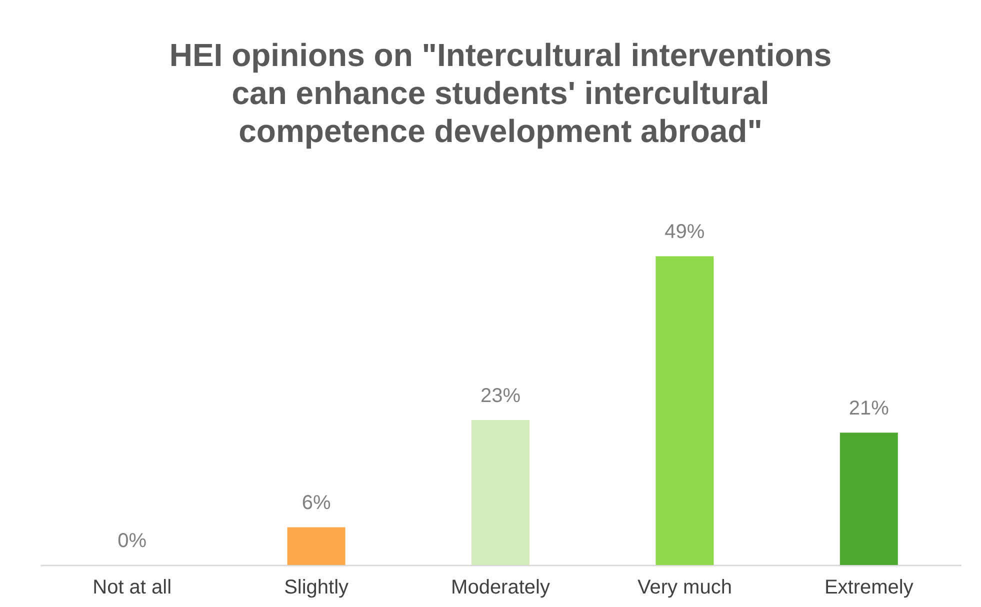  Describe the element at coordinates (869, 587) in the screenshot. I see `x-tick-label: Extremely` at that location.